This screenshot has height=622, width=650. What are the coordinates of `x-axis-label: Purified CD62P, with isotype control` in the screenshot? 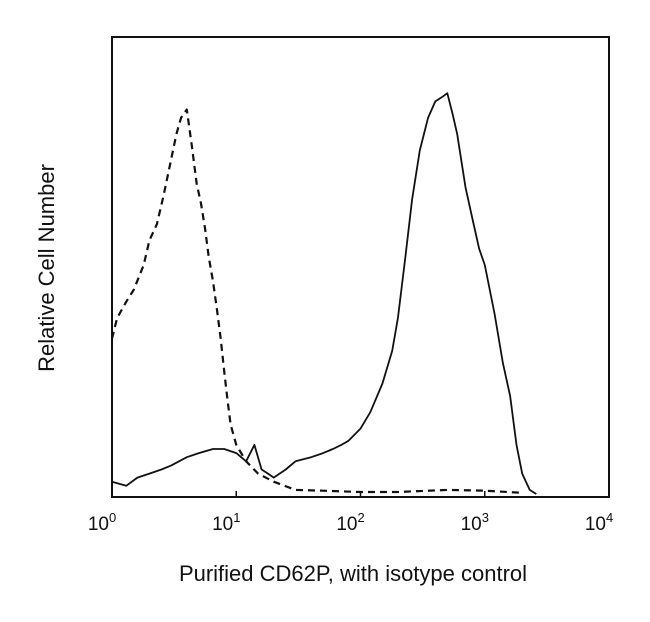 It's located at (353, 573).